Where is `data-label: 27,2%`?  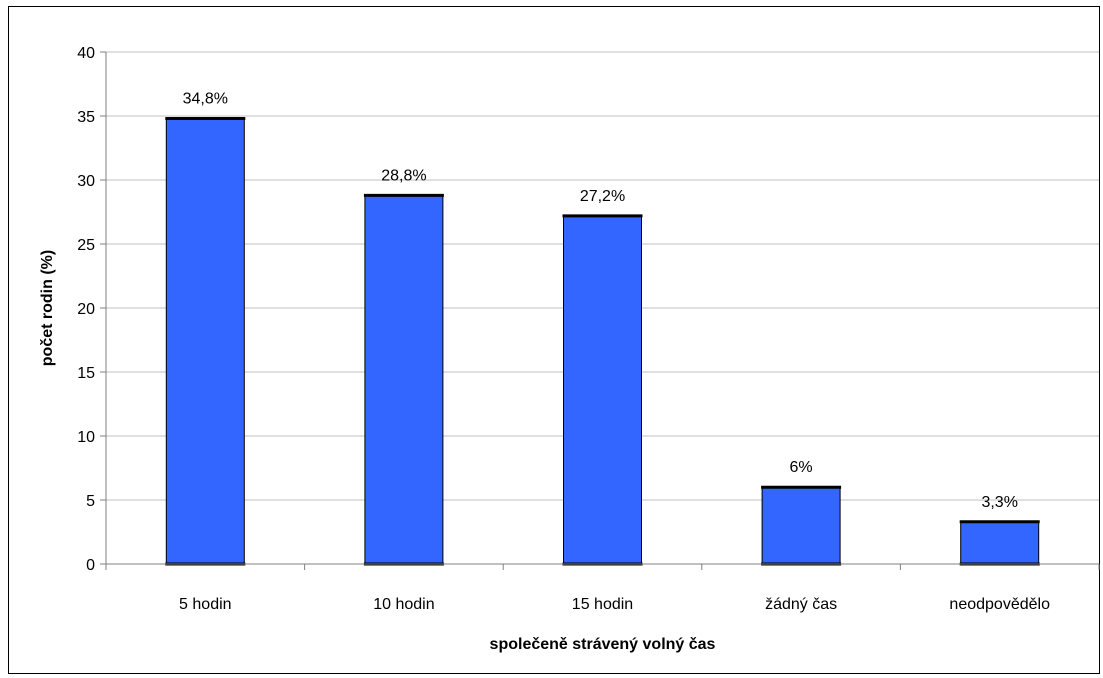
data-label: 27,2% is located at coordinates (602, 196).